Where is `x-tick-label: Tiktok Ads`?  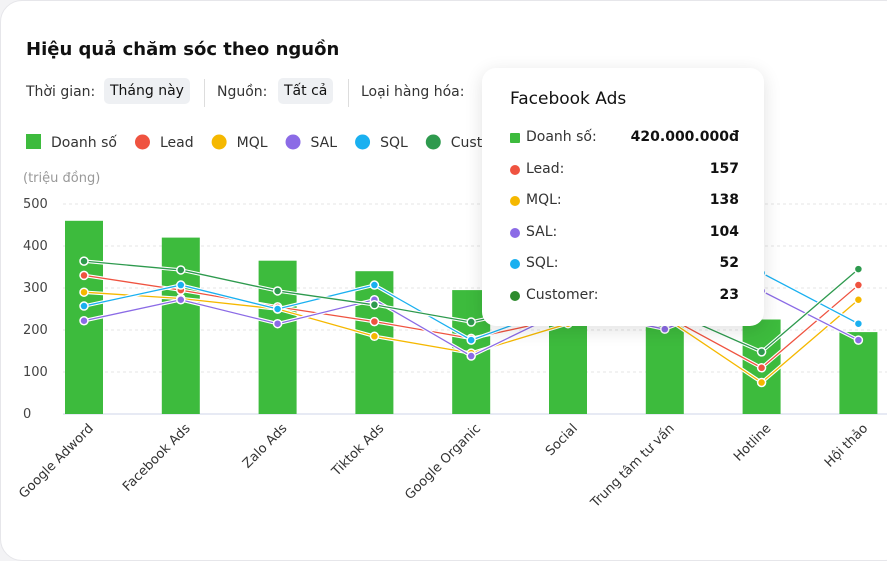 x-tick-label: Tiktok Ads is located at coordinates (357, 450).